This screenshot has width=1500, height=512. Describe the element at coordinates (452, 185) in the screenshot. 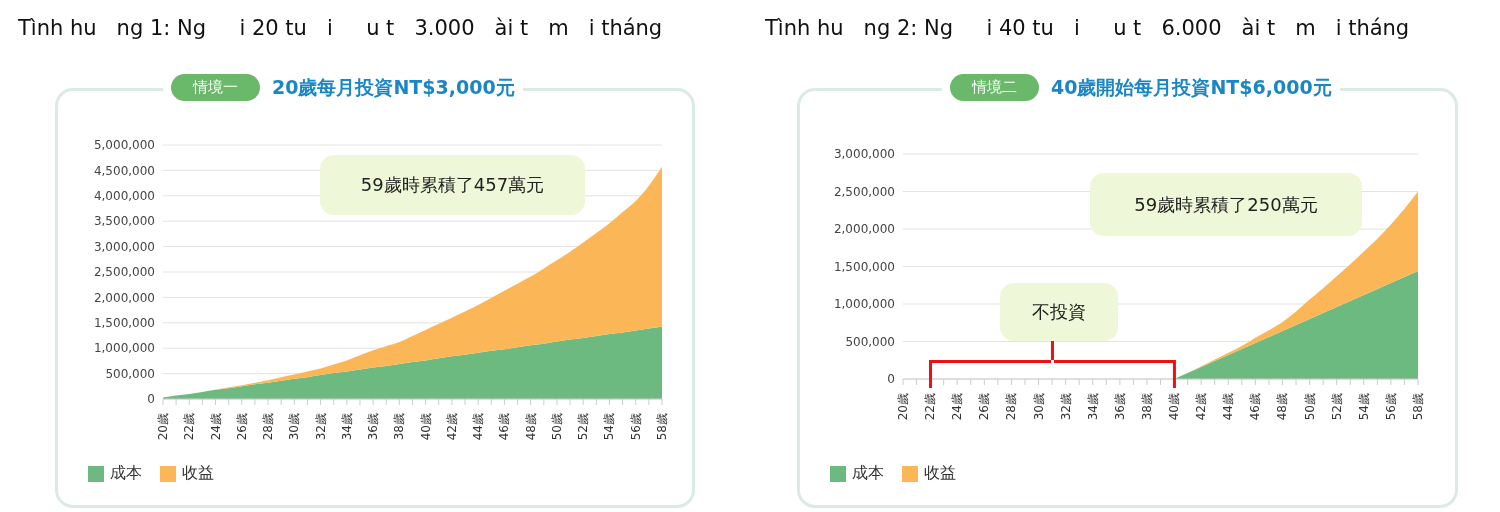

I see `callout-box: 59歲時累積了457萬元` at that location.